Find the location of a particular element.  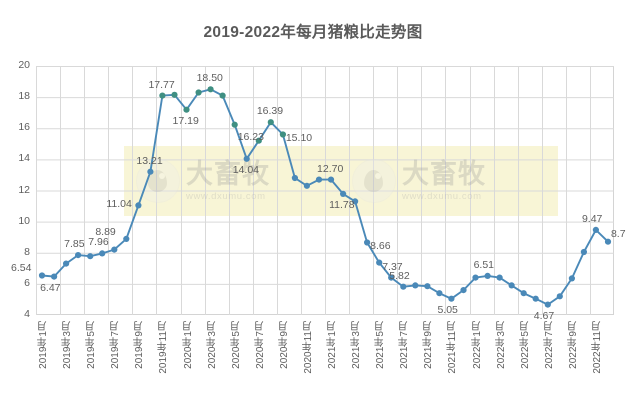

data-point-label: 18.50 is located at coordinates (209, 78).